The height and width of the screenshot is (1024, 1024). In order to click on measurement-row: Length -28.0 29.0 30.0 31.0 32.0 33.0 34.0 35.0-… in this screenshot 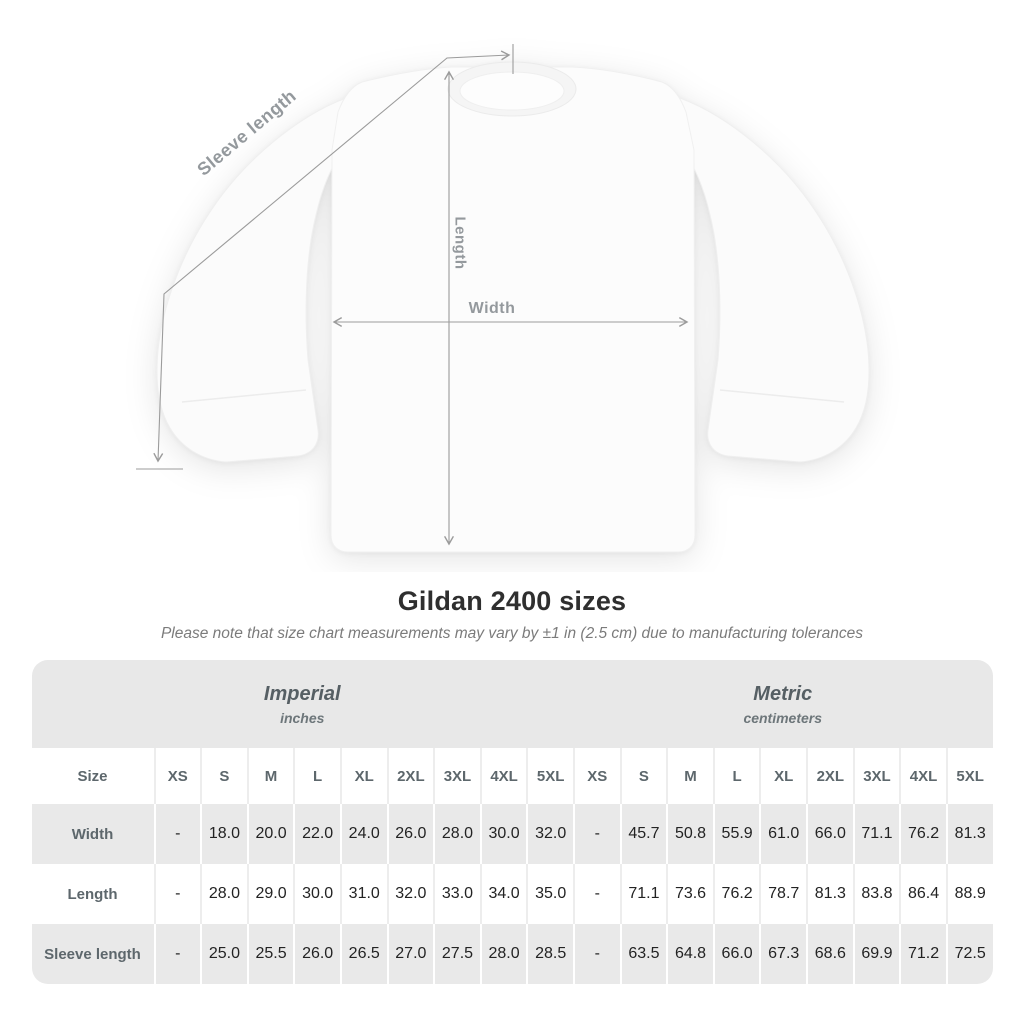, I will do `click(512, 894)`.